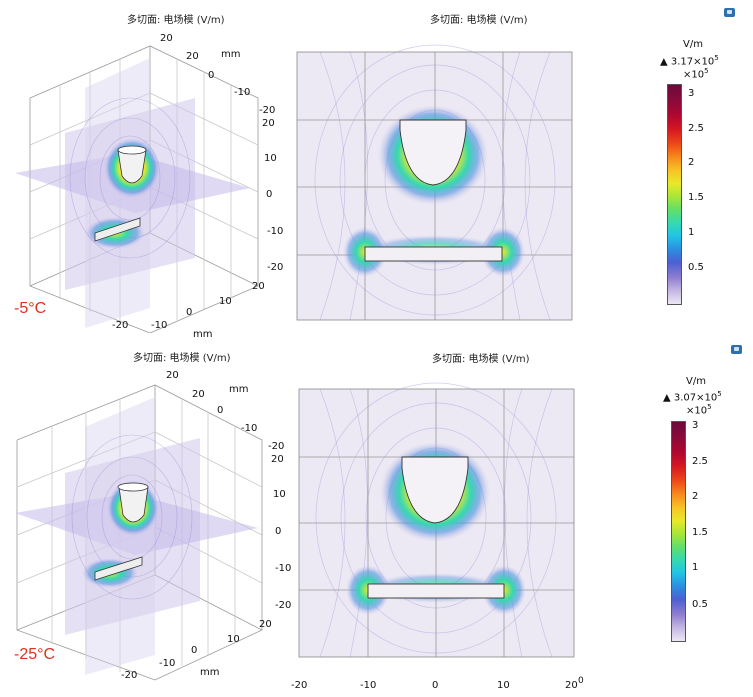 Image resolution: width=753 pixels, height=697 pixels. Describe the element at coordinates (267, 110) in the screenshot. I see `top-3d-x-tick: -20` at that location.